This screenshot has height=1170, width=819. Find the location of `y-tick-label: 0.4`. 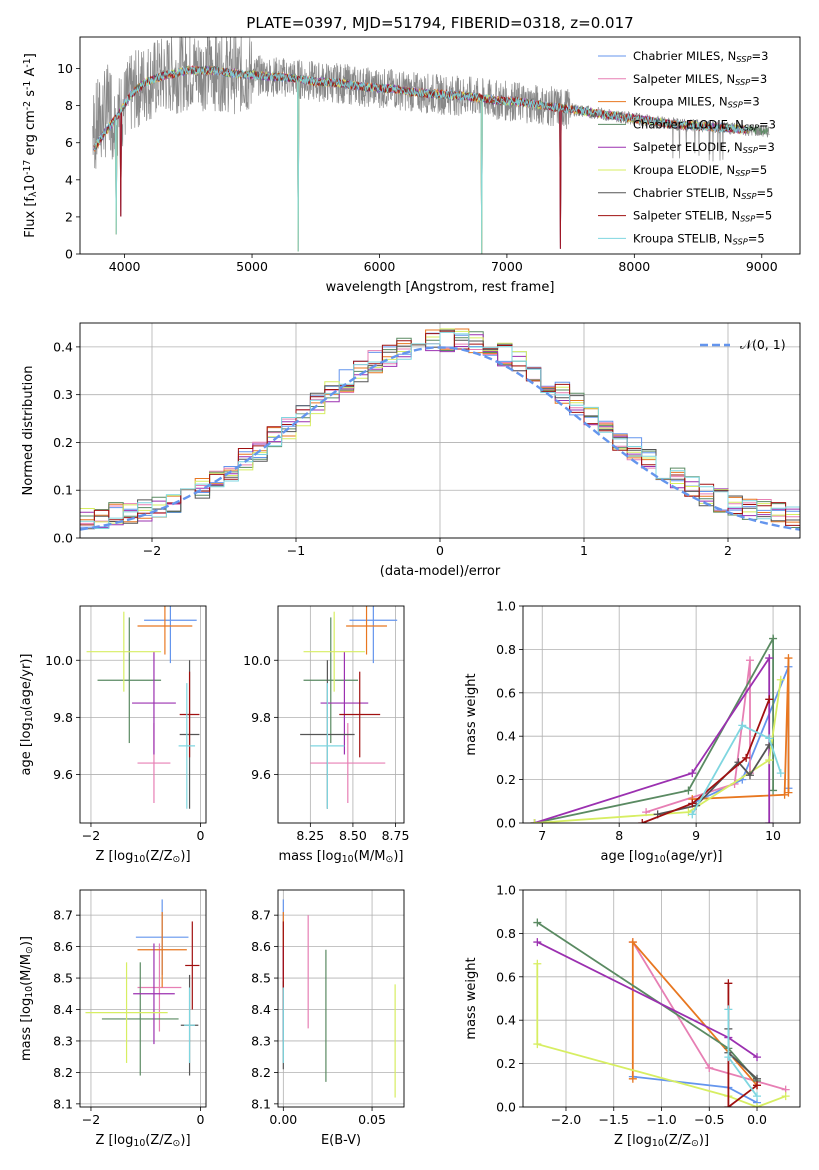

y-tick-label: 0.4 is located at coordinates (506, 1020).